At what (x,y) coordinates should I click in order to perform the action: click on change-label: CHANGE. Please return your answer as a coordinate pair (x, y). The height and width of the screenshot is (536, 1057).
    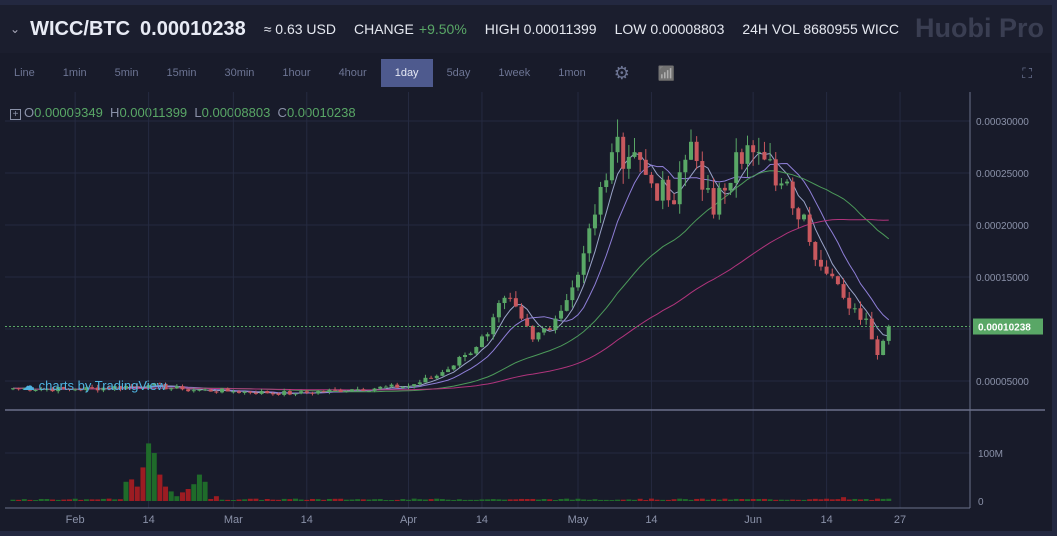
    Looking at the image, I should click on (384, 29).